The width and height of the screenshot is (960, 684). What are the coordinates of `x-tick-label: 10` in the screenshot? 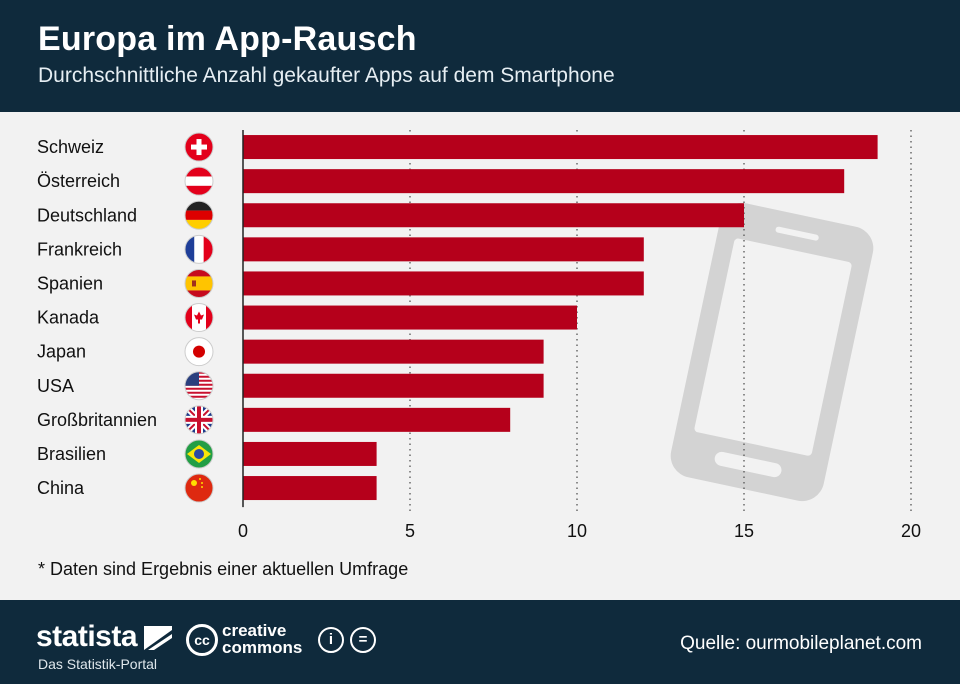 It's located at (577, 531).